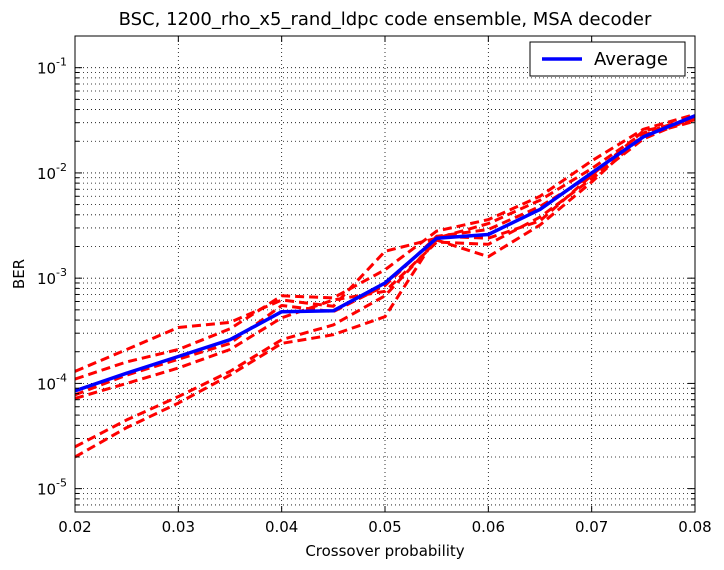 This screenshot has width=724, height=570. I want to click on x-tick-label: 0.06, so click(488, 527).